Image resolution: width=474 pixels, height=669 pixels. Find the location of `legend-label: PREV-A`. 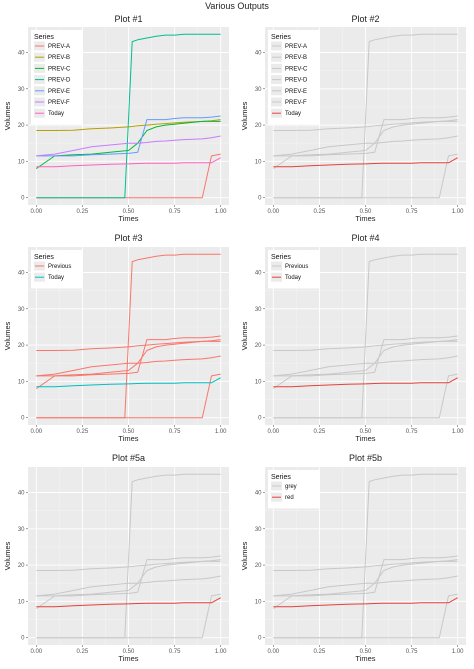

legend-label: PREV-A is located at coordinates (296, 47).